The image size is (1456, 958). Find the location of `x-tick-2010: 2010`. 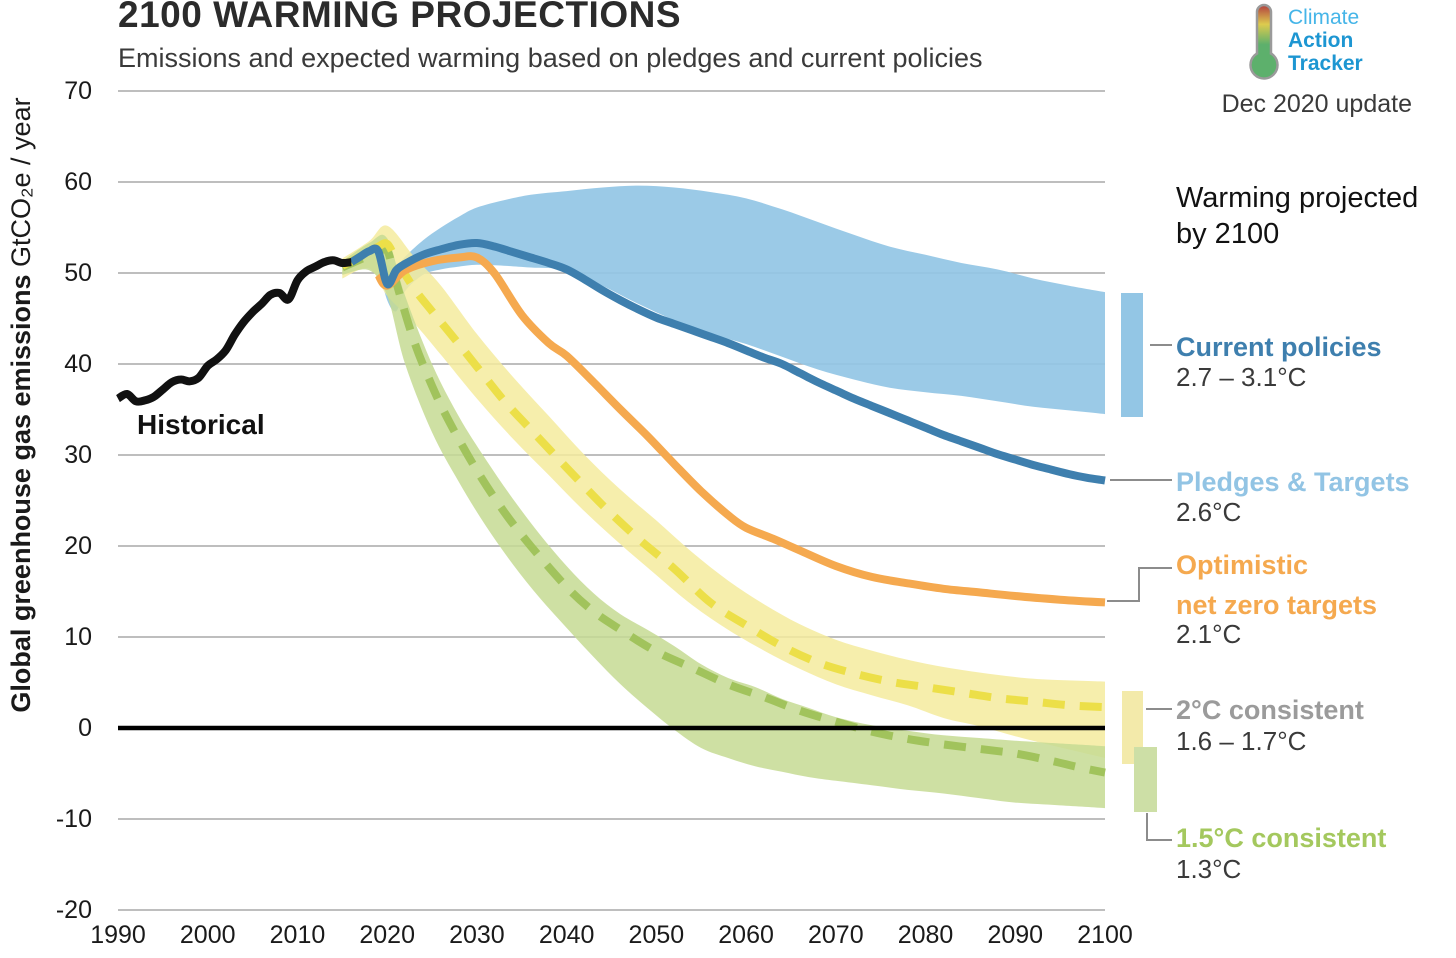

x-tick-2010: 2010 is located at coordinates (297, 935).